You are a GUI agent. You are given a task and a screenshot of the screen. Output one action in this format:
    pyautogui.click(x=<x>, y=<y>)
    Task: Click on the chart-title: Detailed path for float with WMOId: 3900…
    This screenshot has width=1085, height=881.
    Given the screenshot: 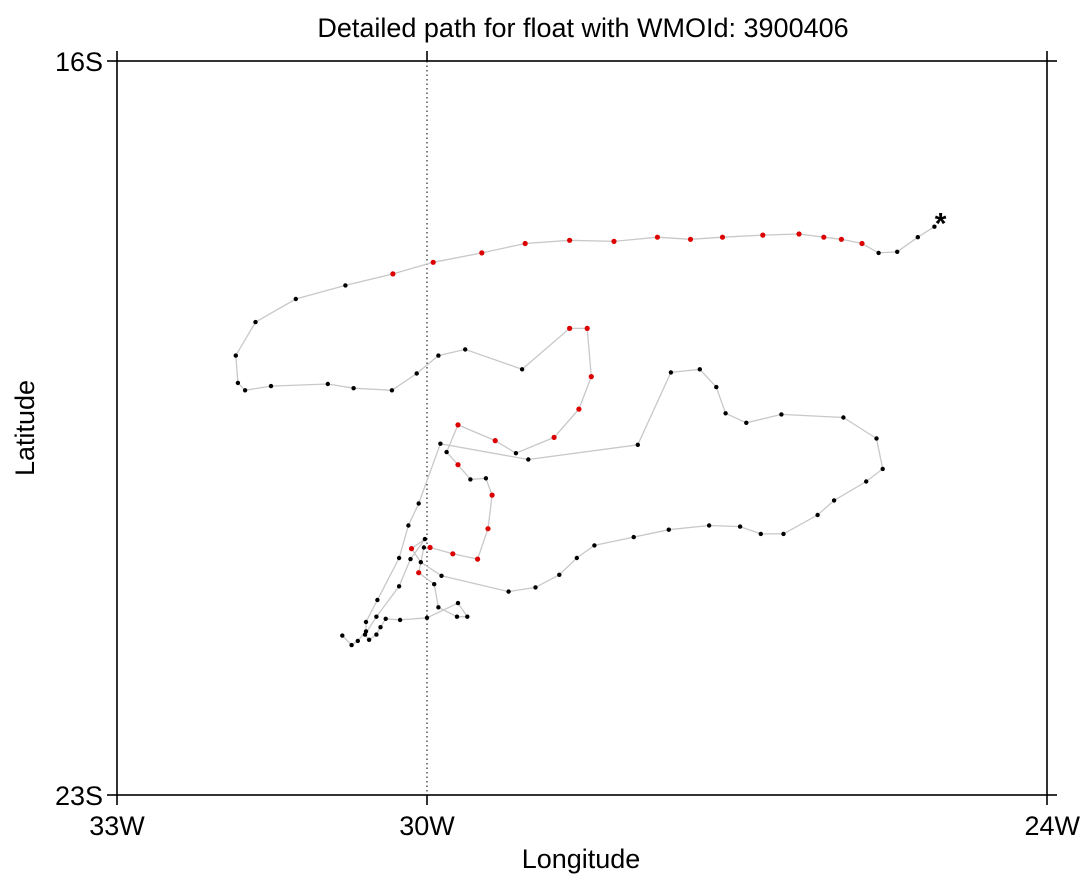 What is the action you would take?
    pyautogui.click(x=582, y=28)
    